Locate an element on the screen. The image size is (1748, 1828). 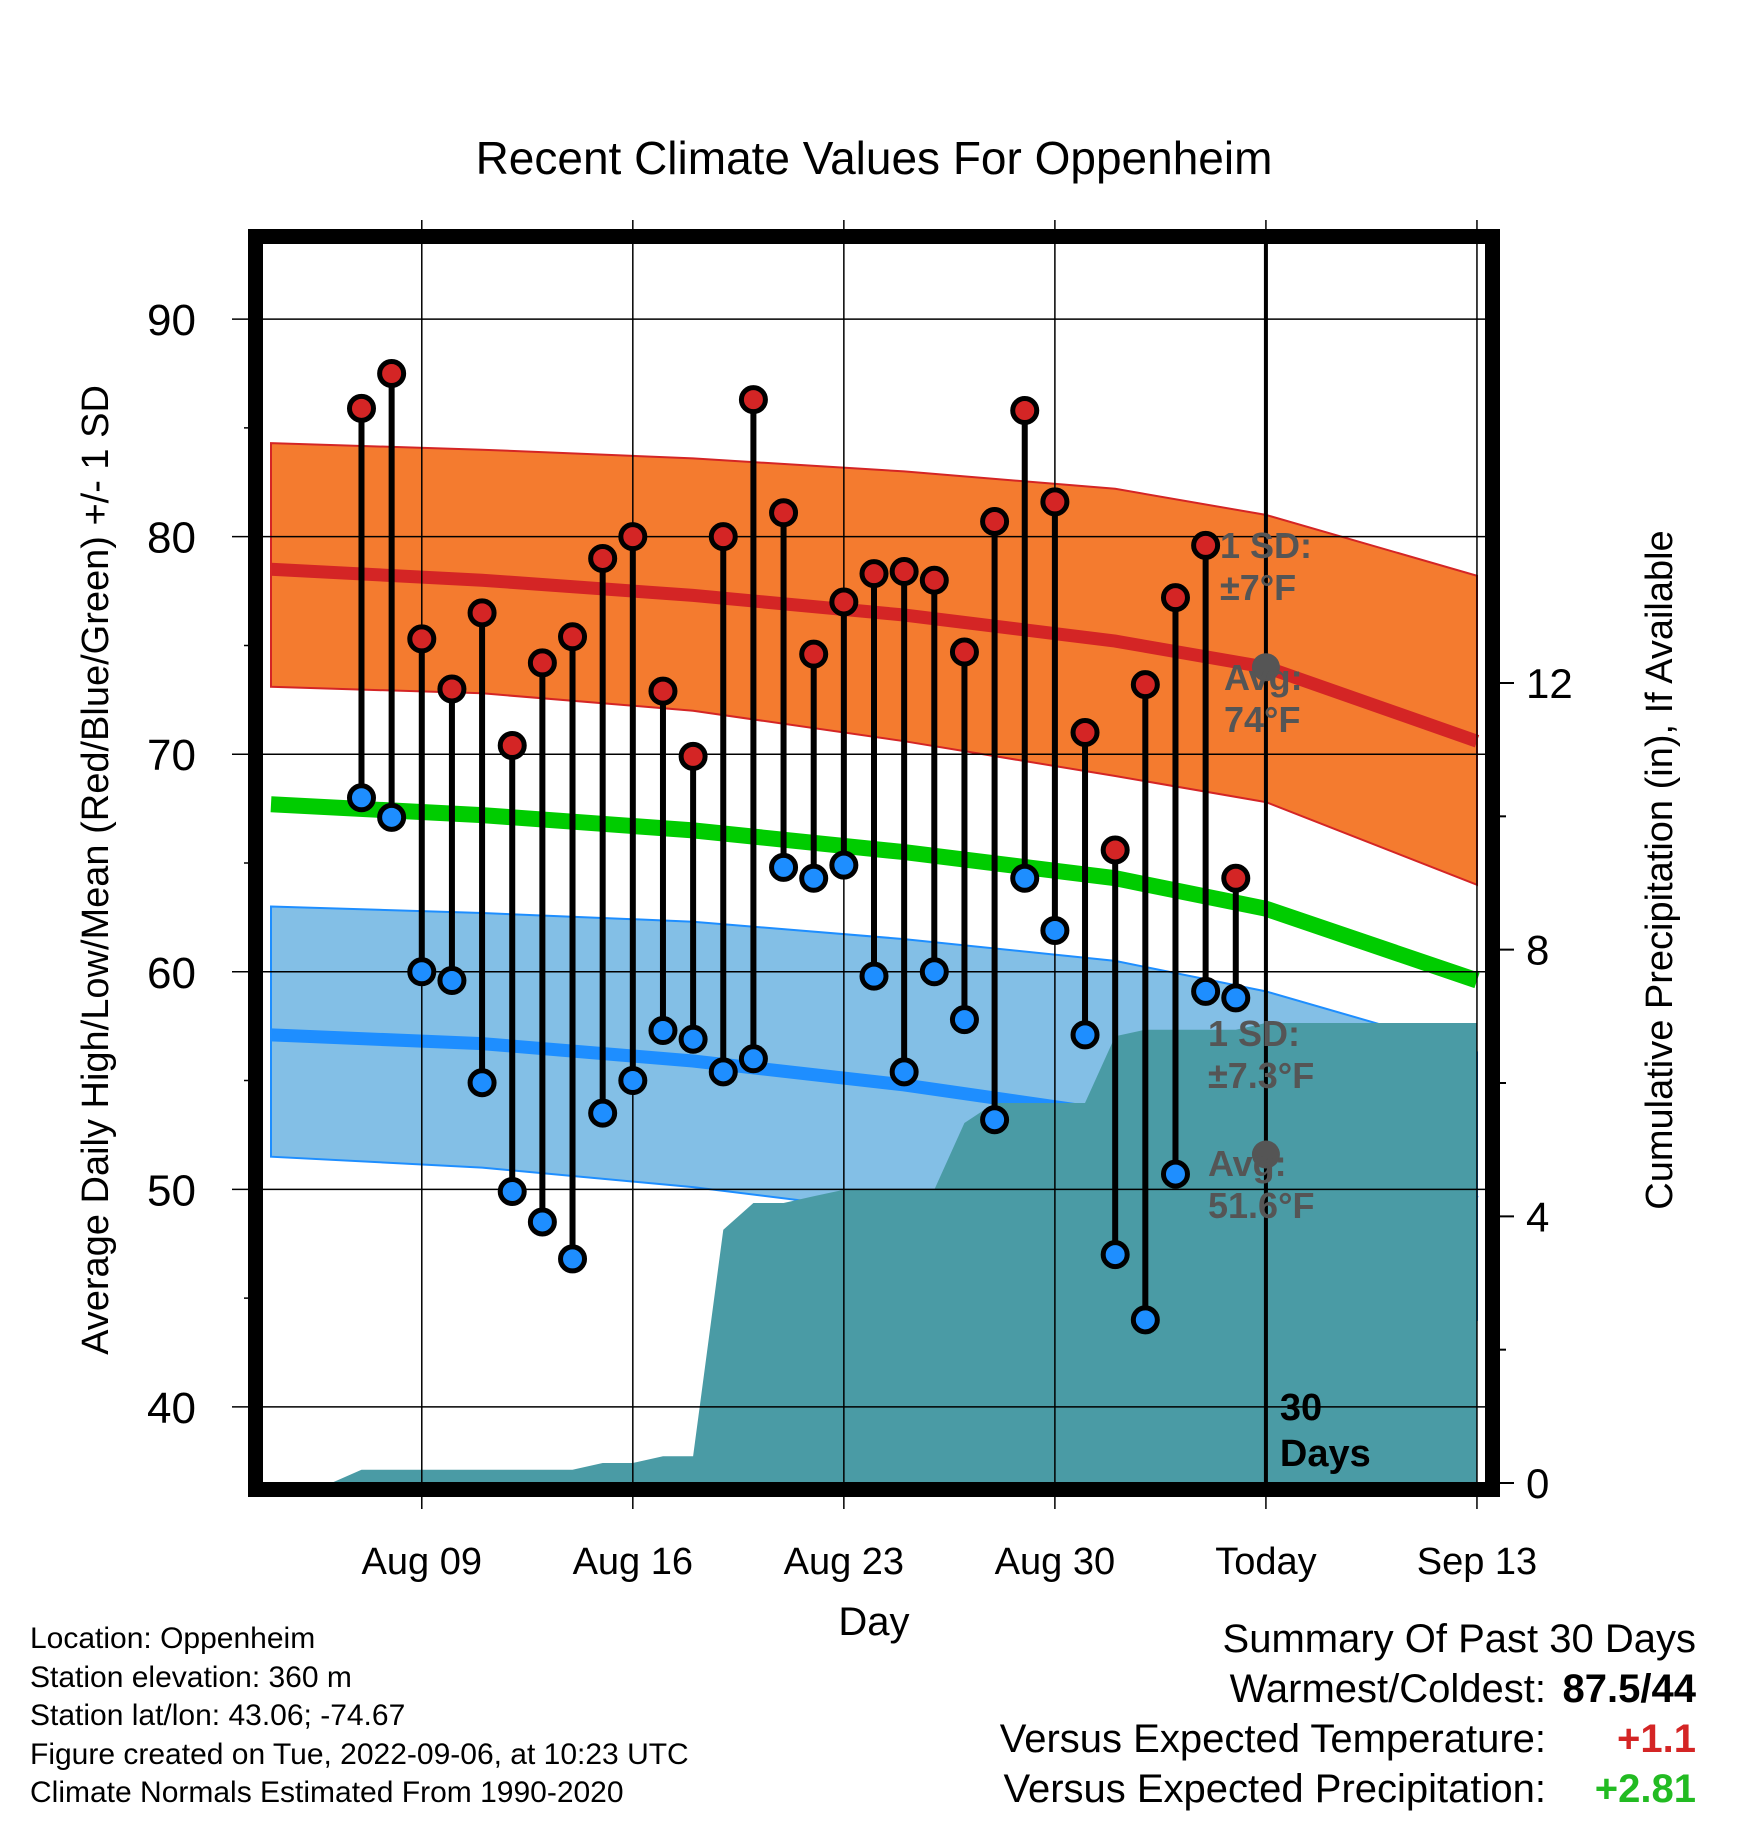
x-tick-label-2: Aug 23 is located at coordinates (844, 1562).